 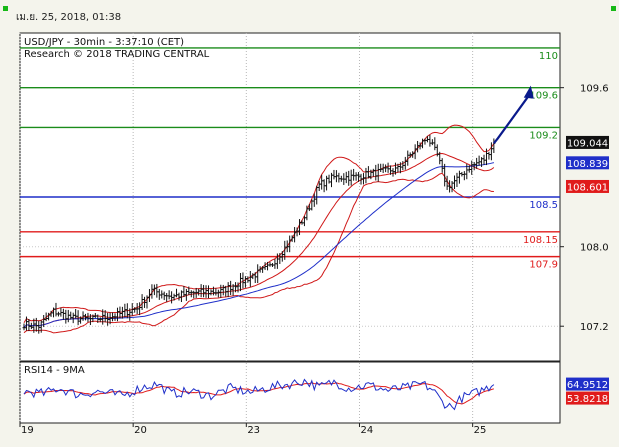 I want to click on rsi-line, so click(x=259, y=394).